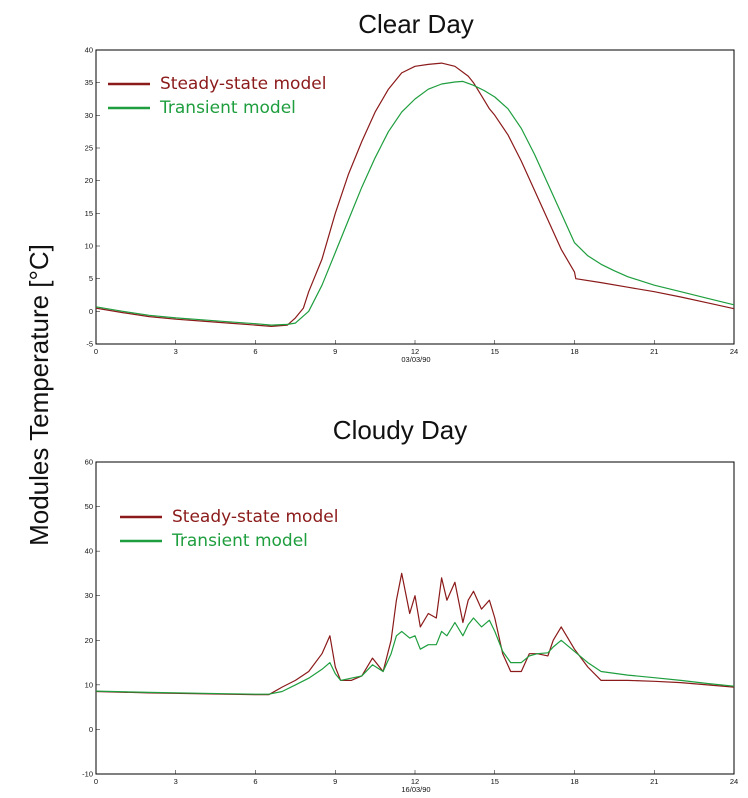  I want to click on series-line-steady-state, so click(415, 634).